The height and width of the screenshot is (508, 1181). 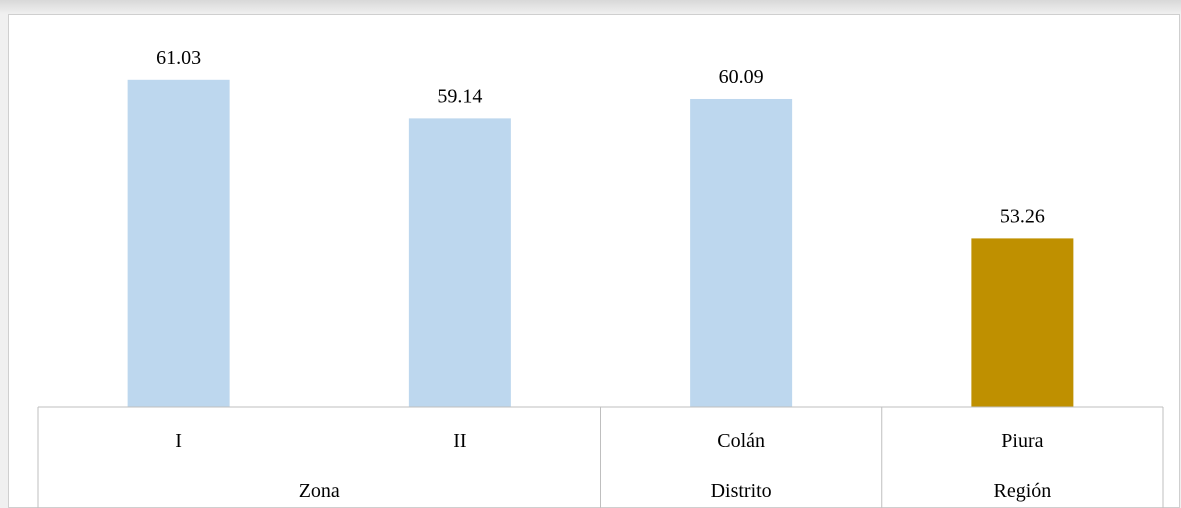 What do you see at coordinates (178, 441) in the screenshot?
I see `category-label-i: I` at bounding box center [178, 441].